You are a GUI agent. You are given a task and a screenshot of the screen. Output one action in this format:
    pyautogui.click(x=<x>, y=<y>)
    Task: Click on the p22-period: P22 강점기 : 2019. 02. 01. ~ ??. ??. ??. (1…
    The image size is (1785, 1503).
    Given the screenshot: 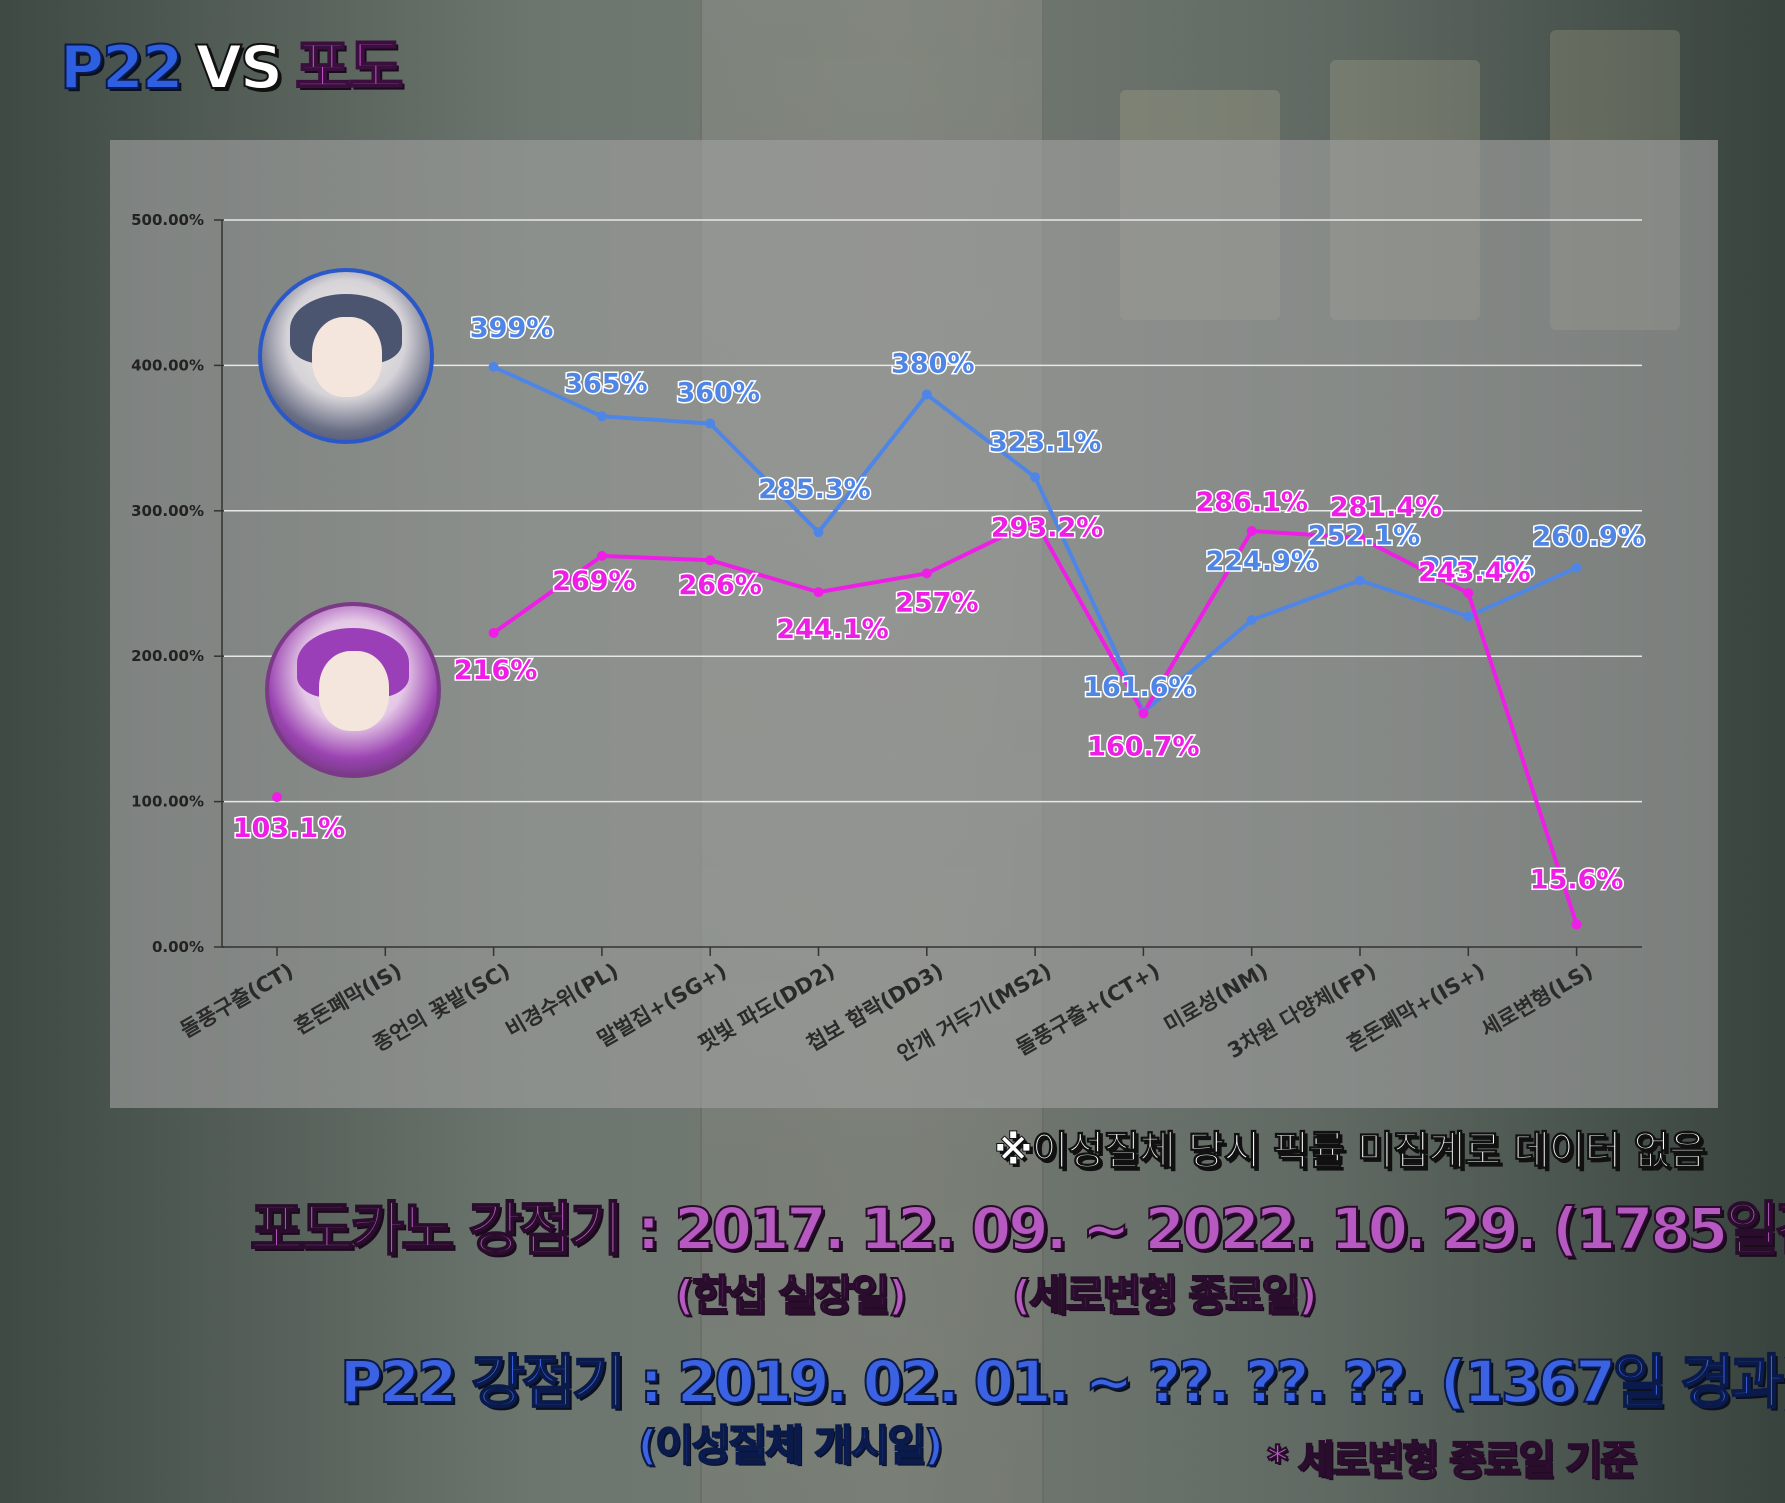 What is the action you would take?
    pyautogui.click(x=1062, y=1382)
    